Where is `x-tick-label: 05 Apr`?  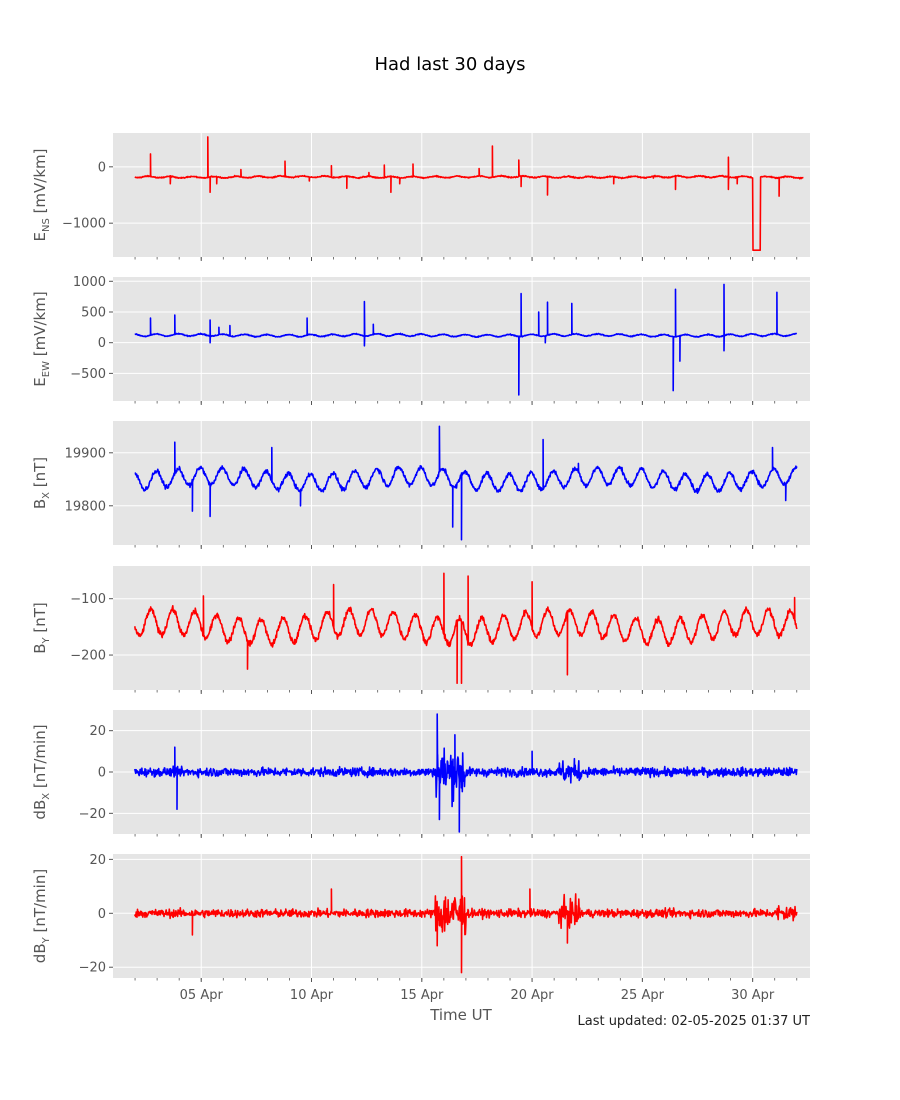
x-tick-label: 05 Apr is located at coordinates (202, 995).